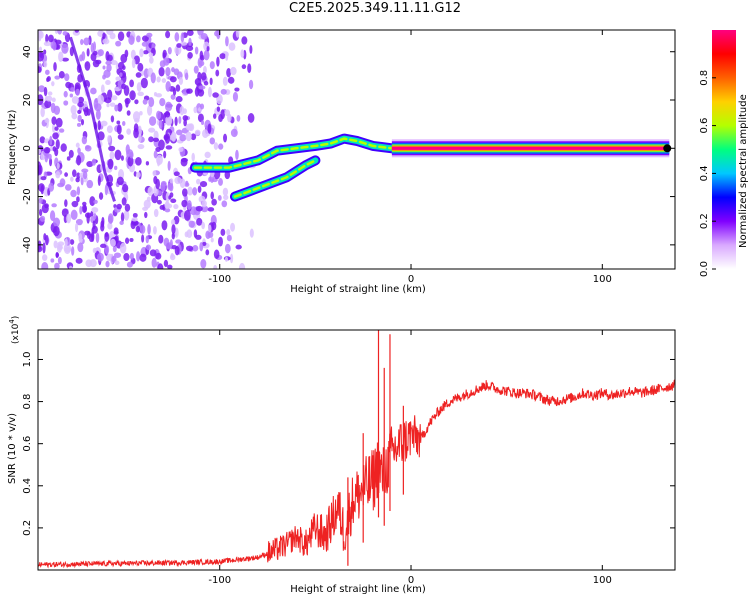  Describe the element at coordinates (530, 148) in the screenshot. I see `tone-band` at that location.